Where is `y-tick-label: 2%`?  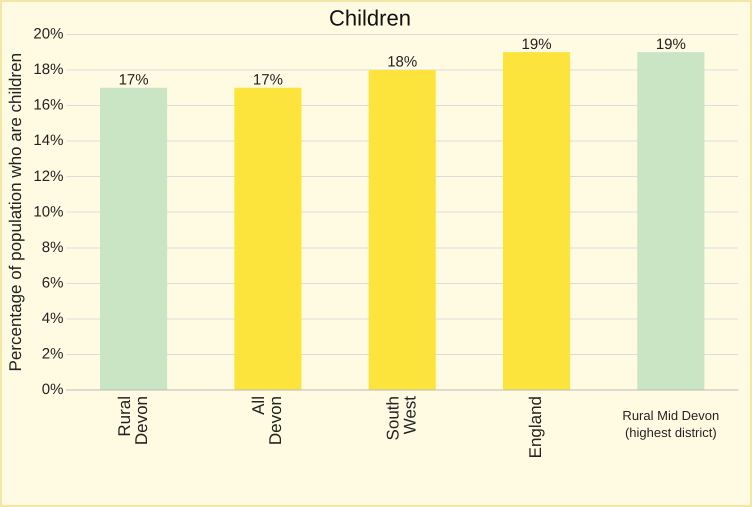 y-tick-label: 2% is located at coordinates (53, 354).